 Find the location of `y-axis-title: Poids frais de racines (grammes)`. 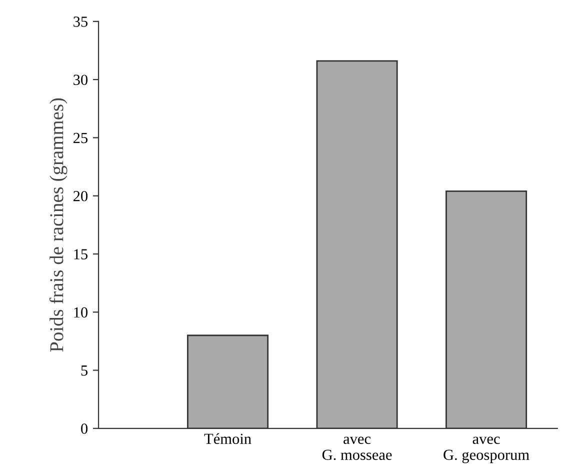

y-axis-title: Poids frais de racines (grammes) is located at coordinates (58, 225).